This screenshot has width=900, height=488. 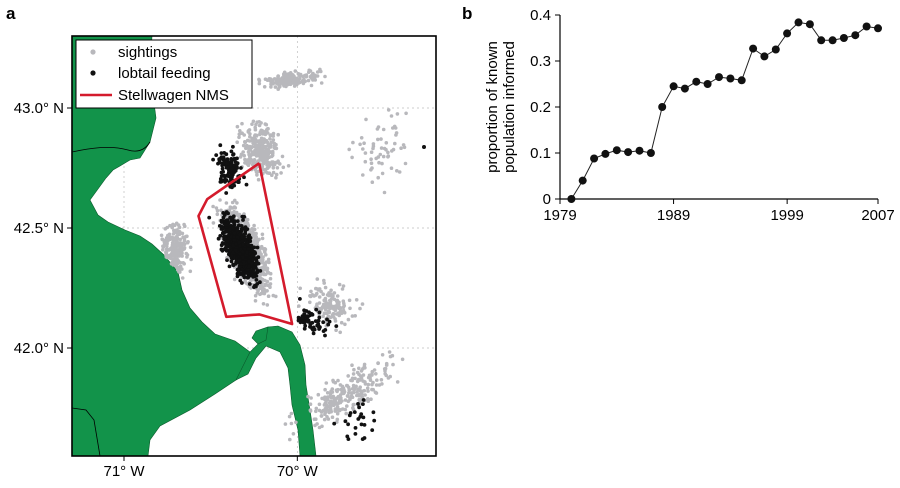 I want to click on legend-lobtail-marker, so click(x=93, y=73).